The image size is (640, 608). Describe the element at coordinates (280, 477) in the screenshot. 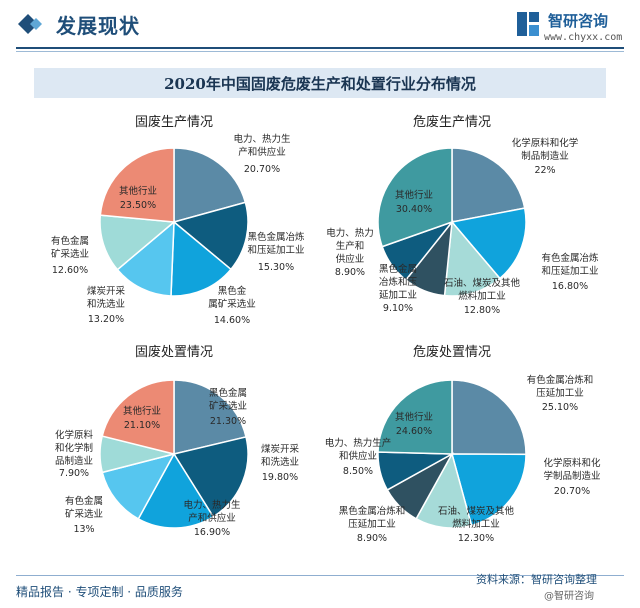

I see `slice-value-label: 19.80%` at that location.